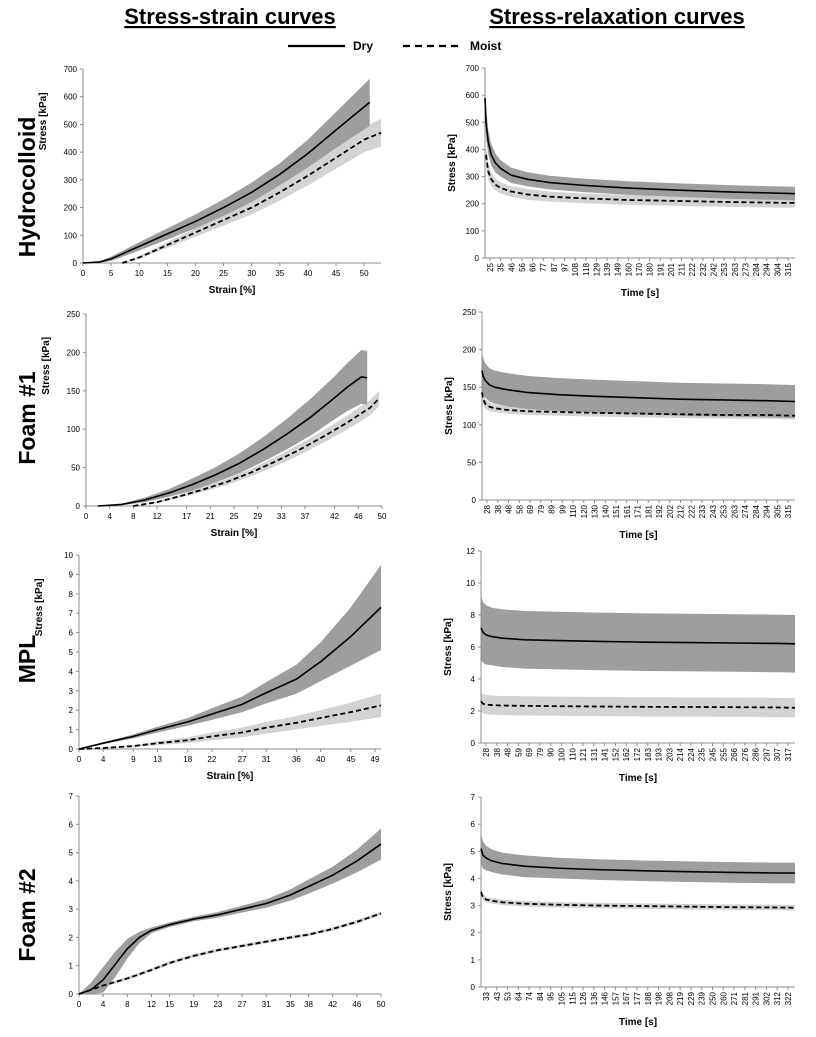 The width and height of the screenshot is (816, 1037). Describe the element at coordinates (71, 853) in the screenshot. I see `foam-2-stress-strain-y-tick-label: 5` at that location.